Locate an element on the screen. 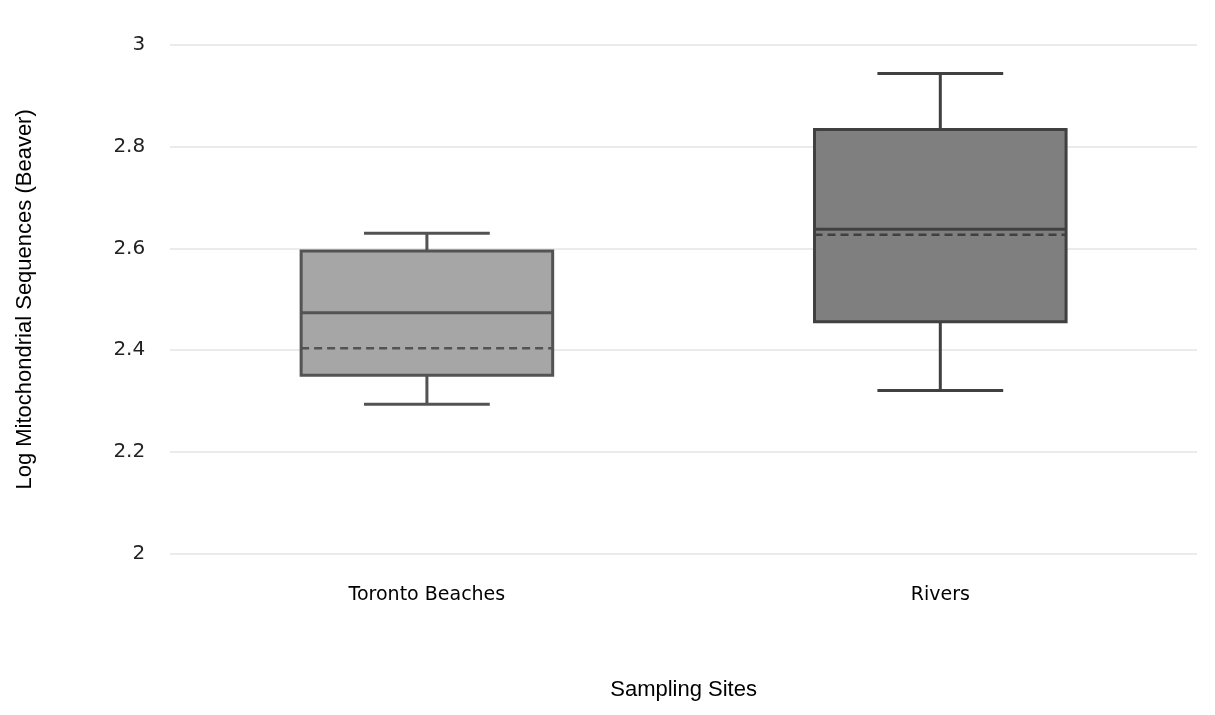 The image size is (1215, 715). y-tick-label: 2 is located at coordinates (139, 552).